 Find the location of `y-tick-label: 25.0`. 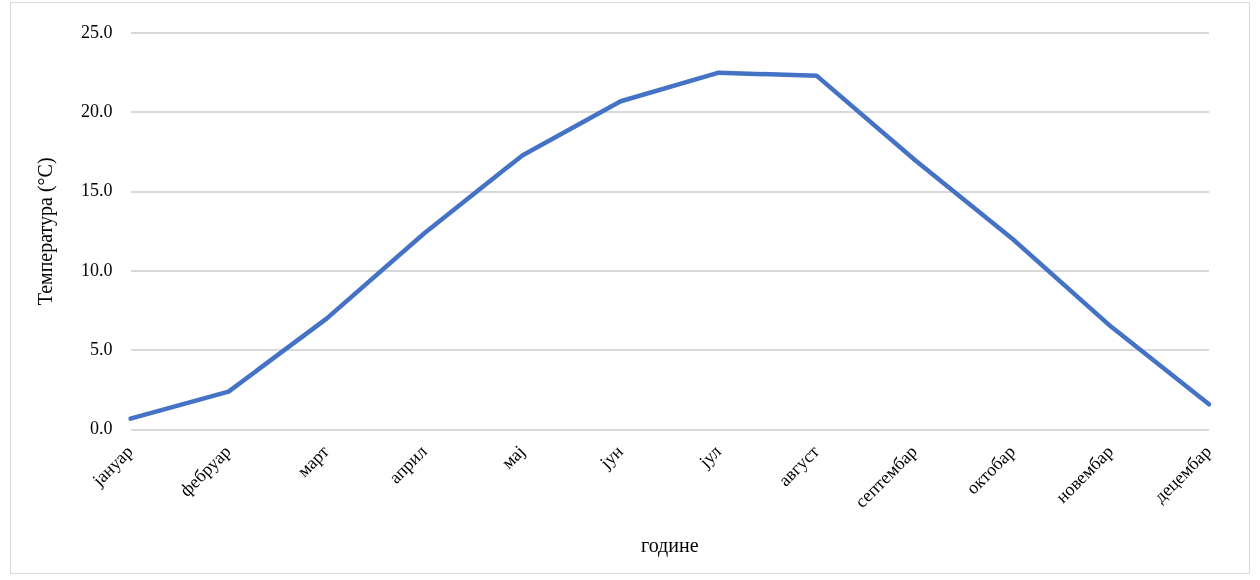

y-tick-label: 25.0 is located at coordinates (97, 31).